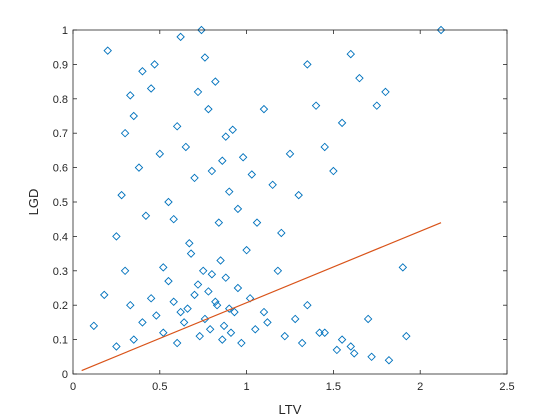 This screenshot has width=560, height=420. What do you see at coordinates (33, 202) in the screenshot?
I see `y-axis-title: LGD` at bounding box center [33, 202].